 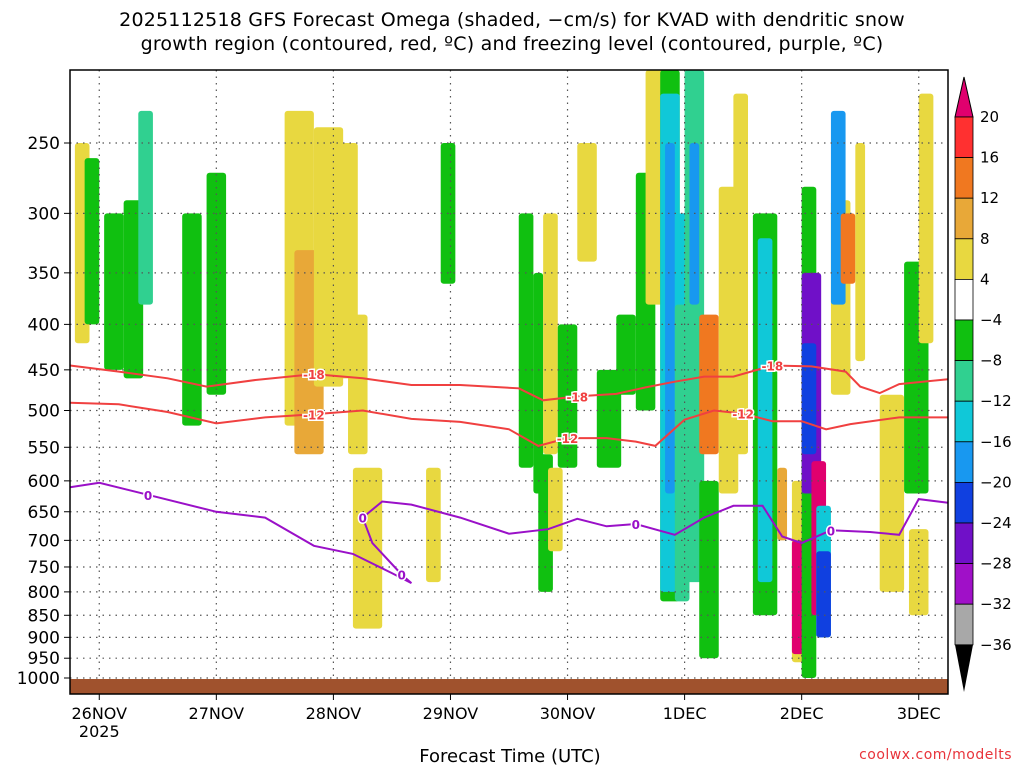 I want to click on y-tick-label: 600, so click(x=44, y=482).